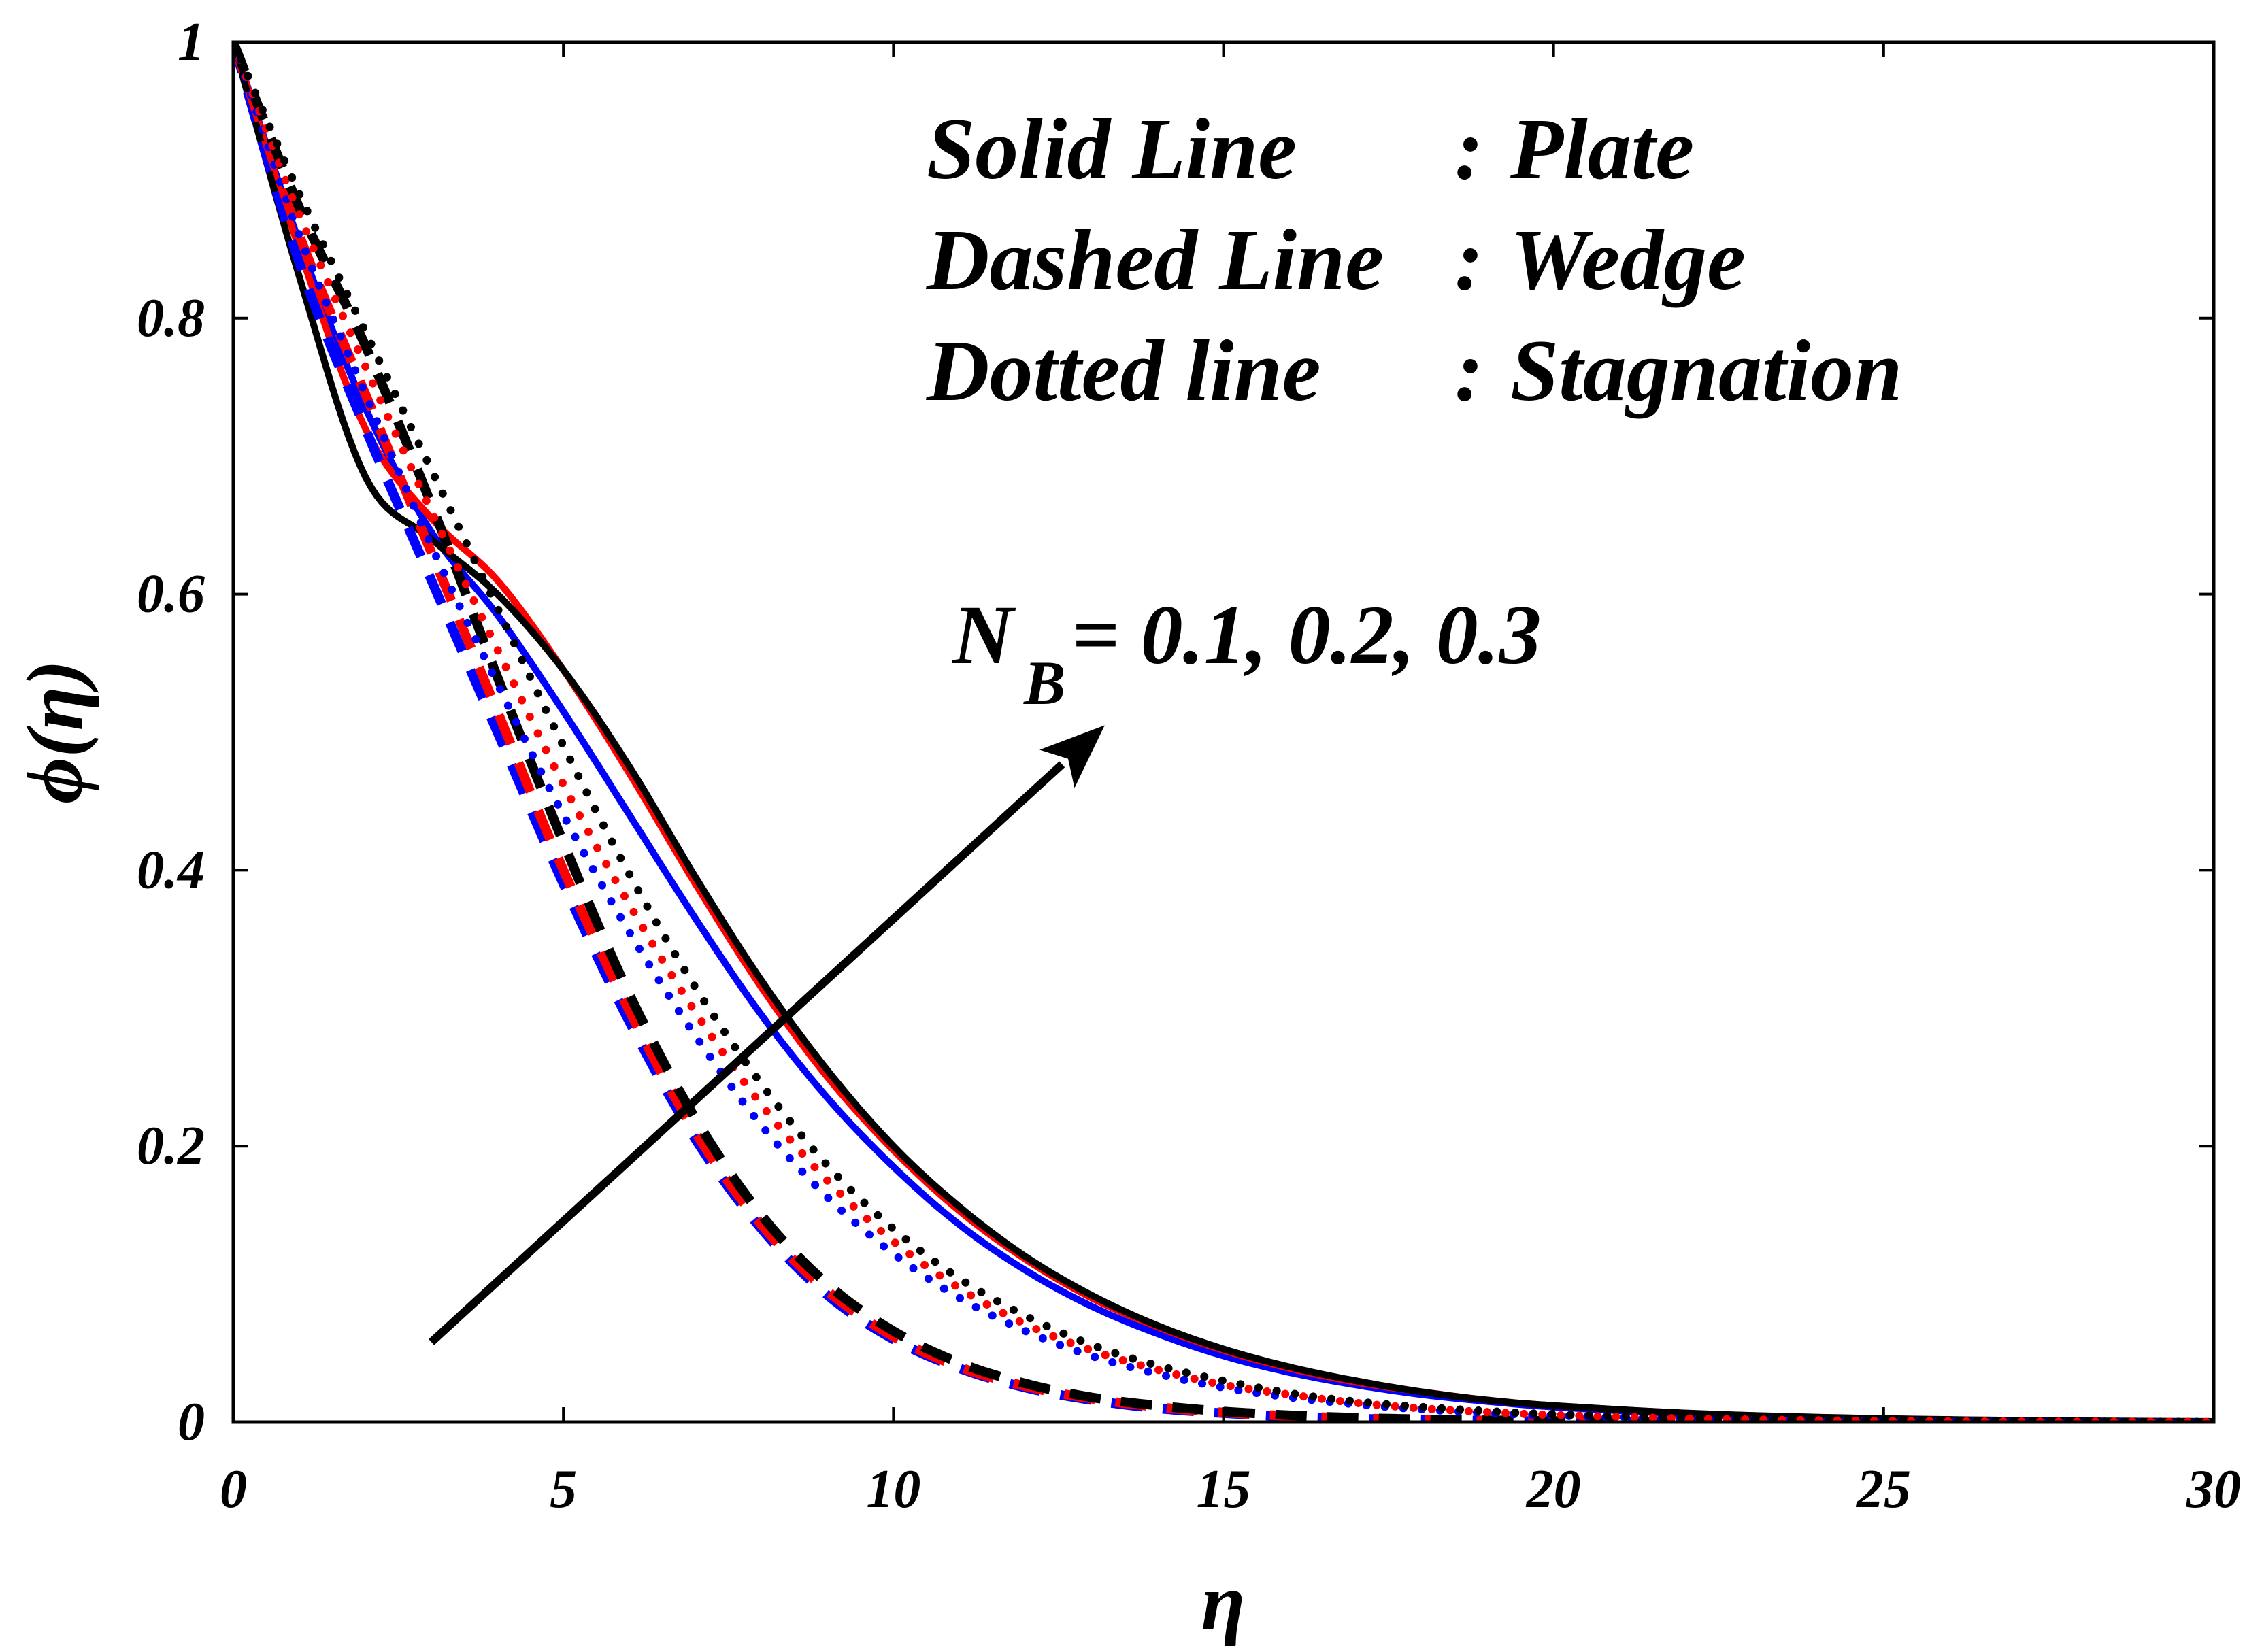  I want to click on legend-sep-dashed: :, so click(1469, 260).